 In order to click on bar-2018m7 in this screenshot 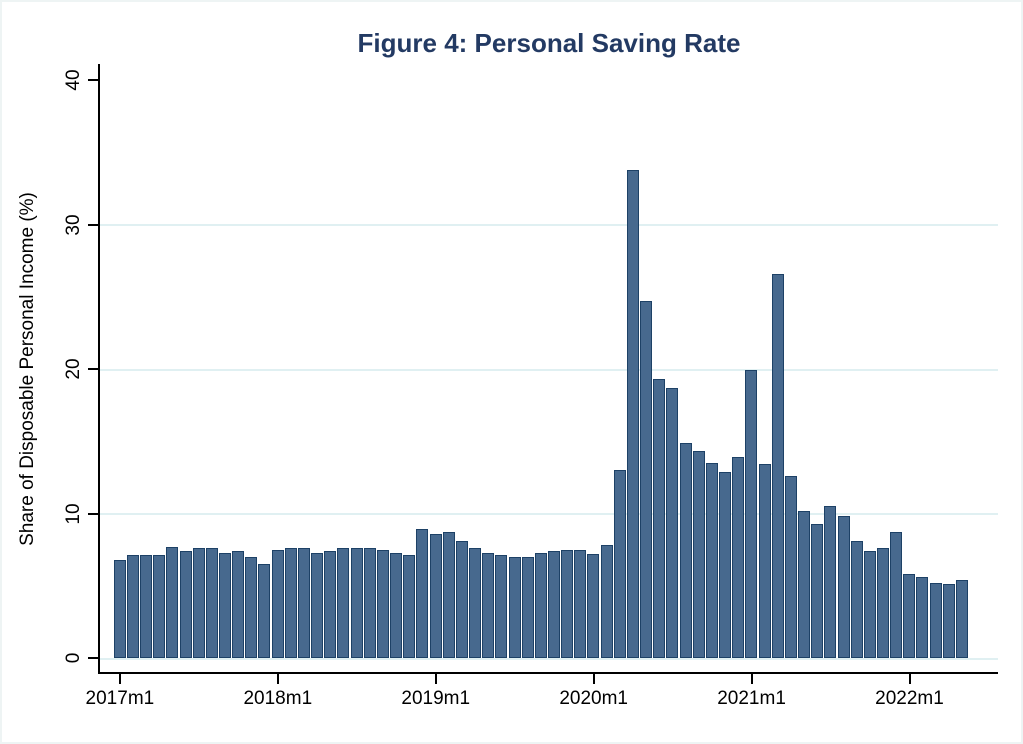, I will do `click(357, 603)`.